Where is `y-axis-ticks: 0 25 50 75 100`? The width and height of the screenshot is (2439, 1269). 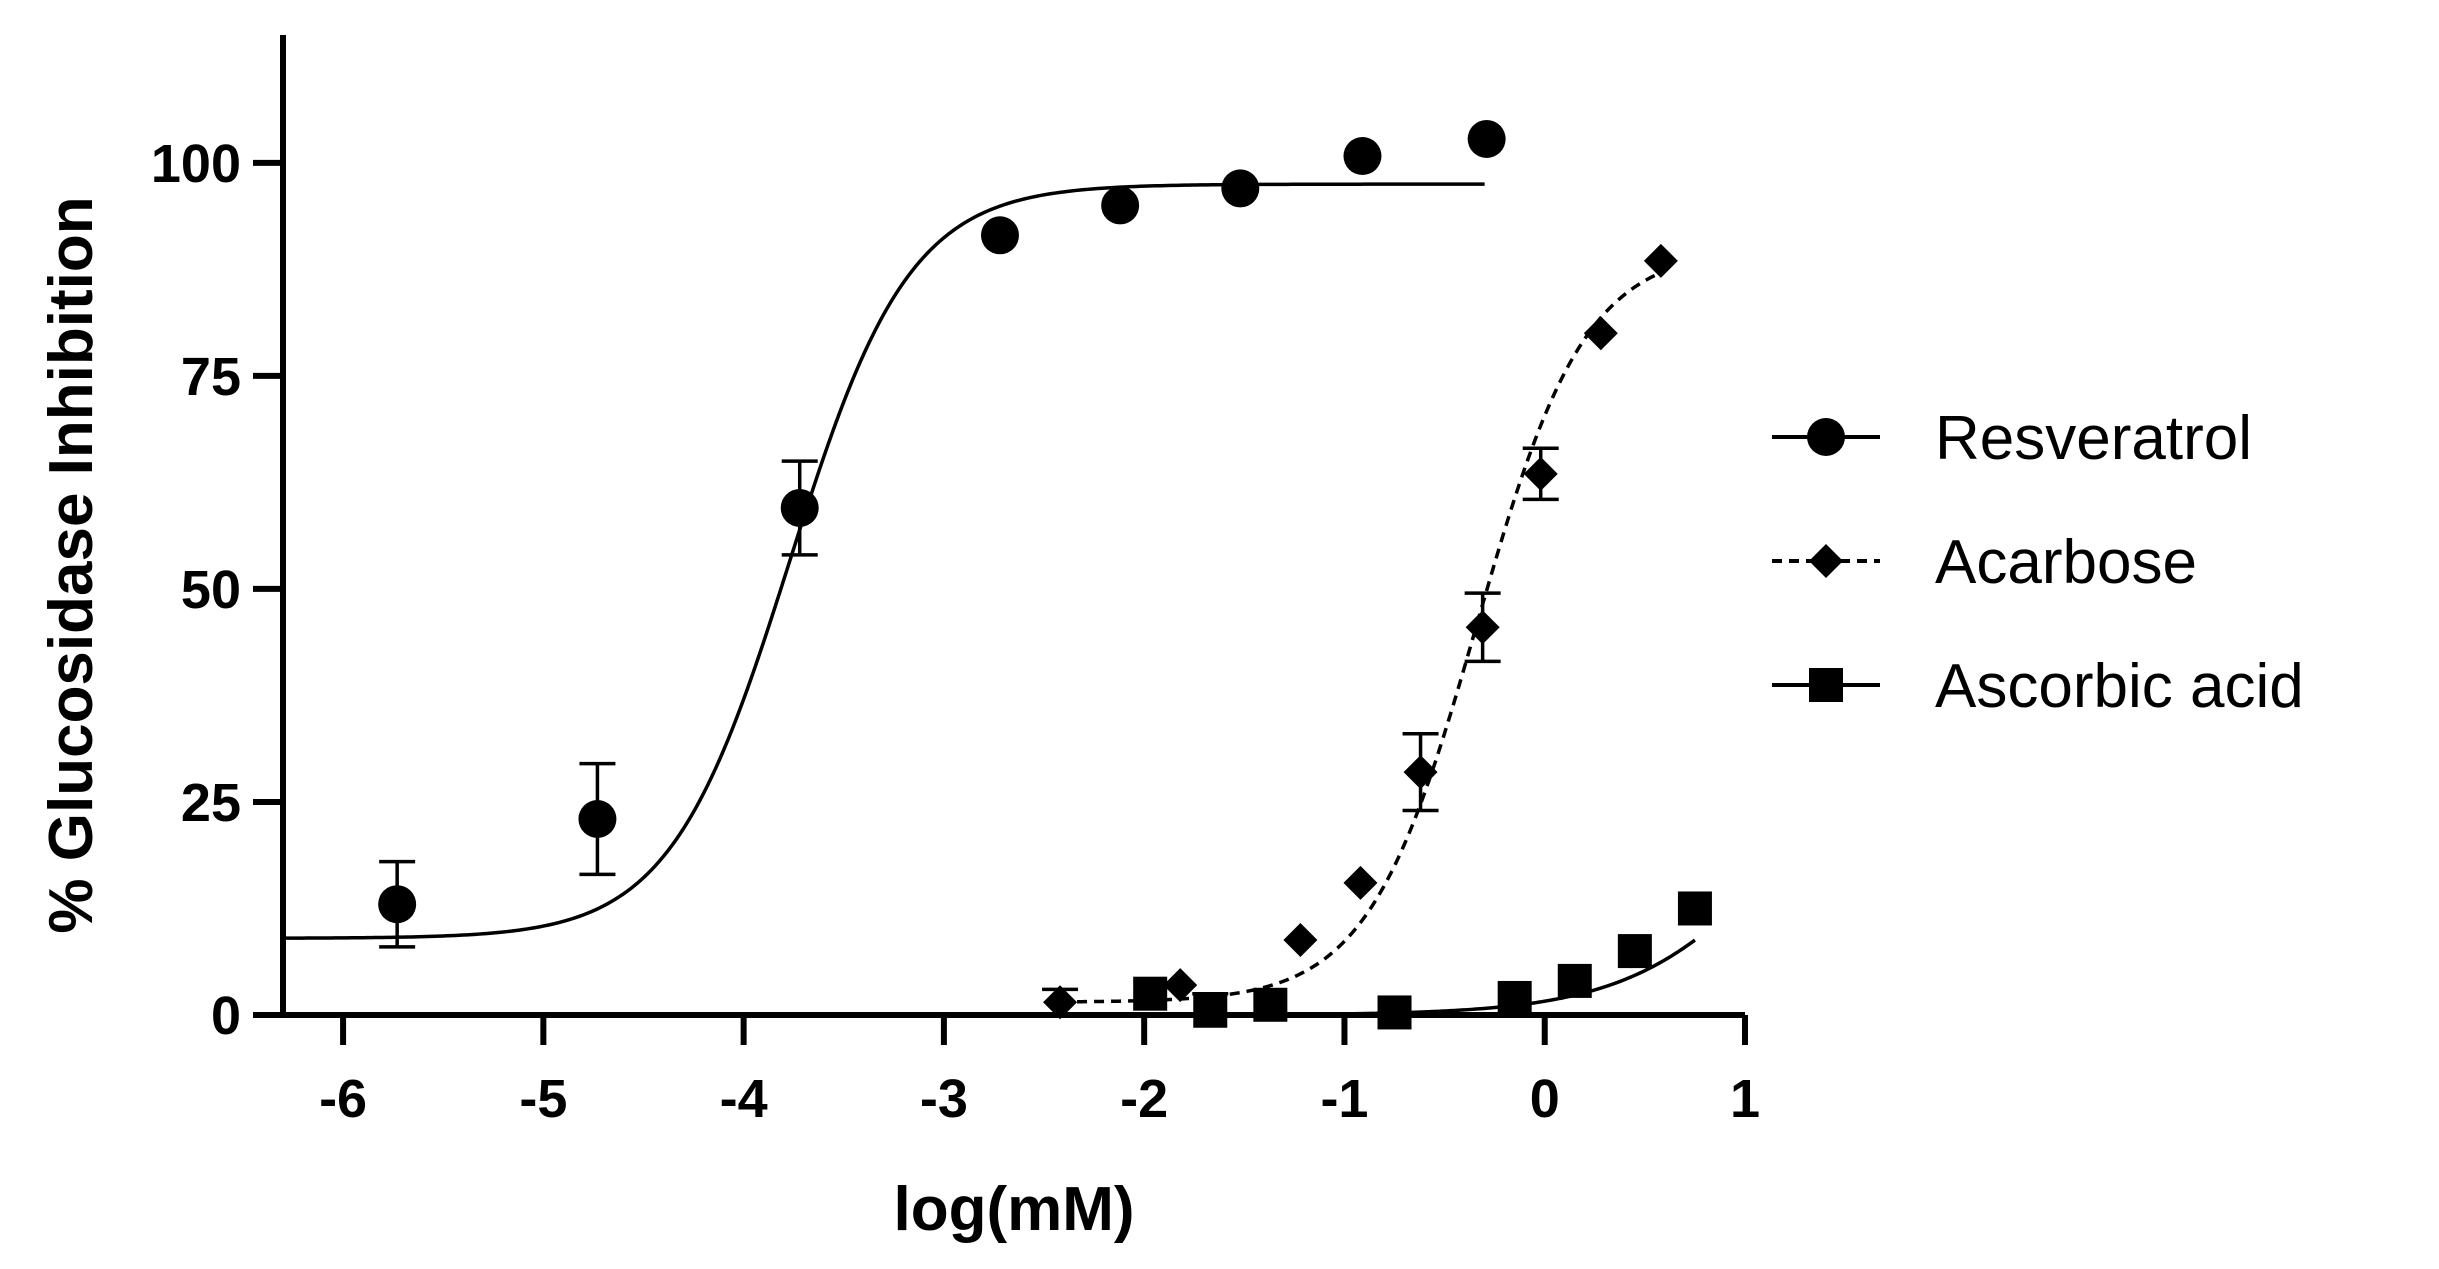
y-axis-ticks: 0 25 50 75 100 is located at coordinates (217, 590).